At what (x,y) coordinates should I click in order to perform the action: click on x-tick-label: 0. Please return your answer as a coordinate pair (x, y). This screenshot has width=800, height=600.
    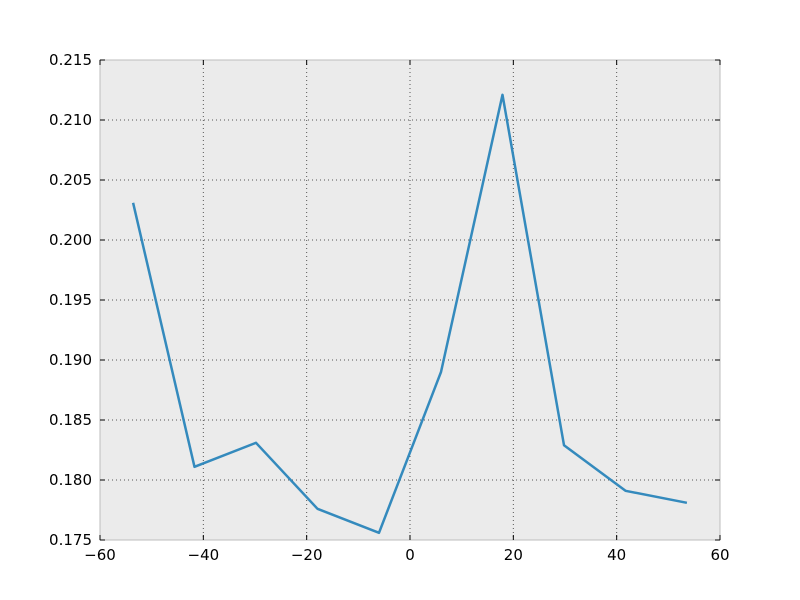
    Looking at the image, I should click on (410, 555).